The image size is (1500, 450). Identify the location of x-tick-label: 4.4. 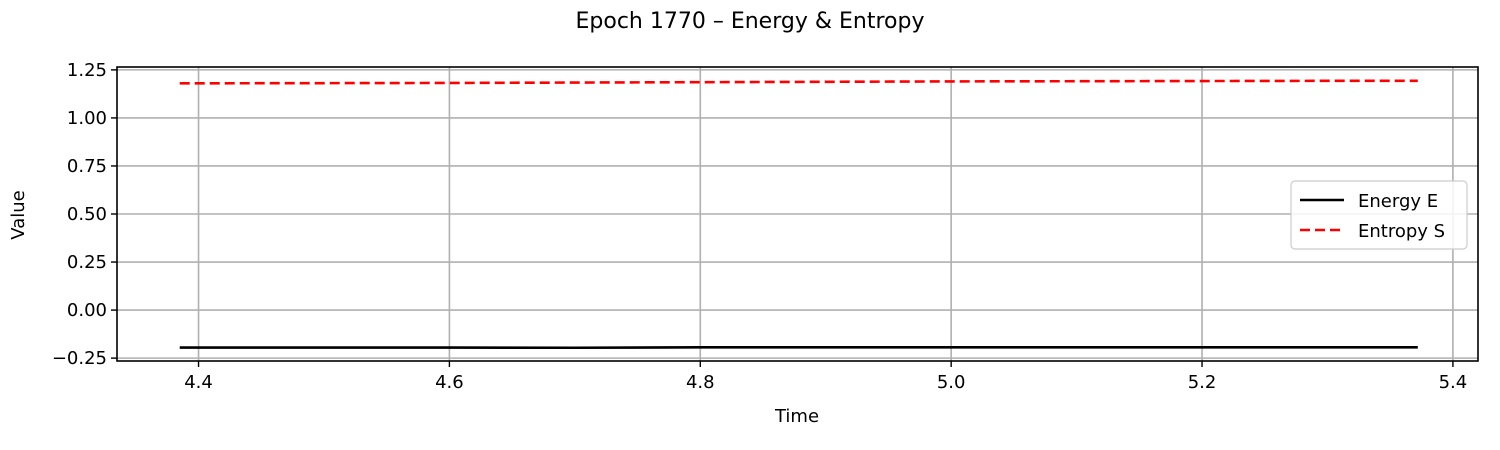
(198, 382).